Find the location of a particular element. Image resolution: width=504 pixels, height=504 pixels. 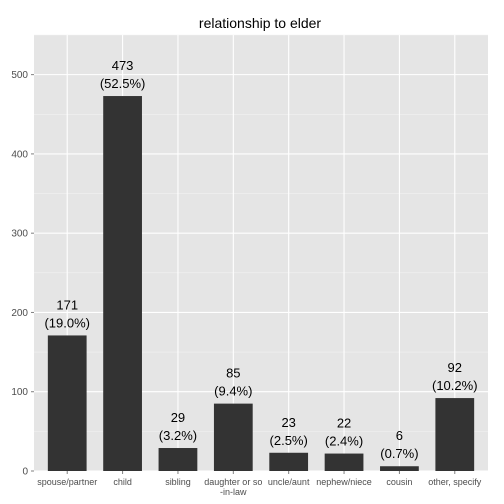

y-axis: 0 100 200 300 400 500 is located at coordinates (22, 274).